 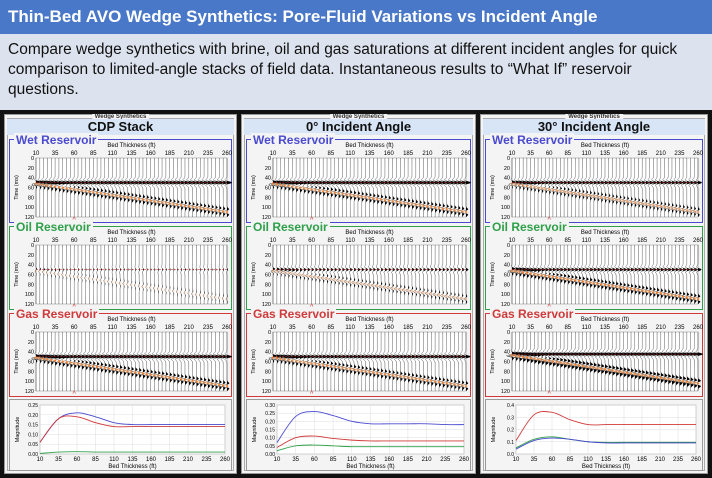 What do you see at coordinates (507, 363) in the screenshot?
I see `time-tick-label: 60` at bounding box center [507, 363].